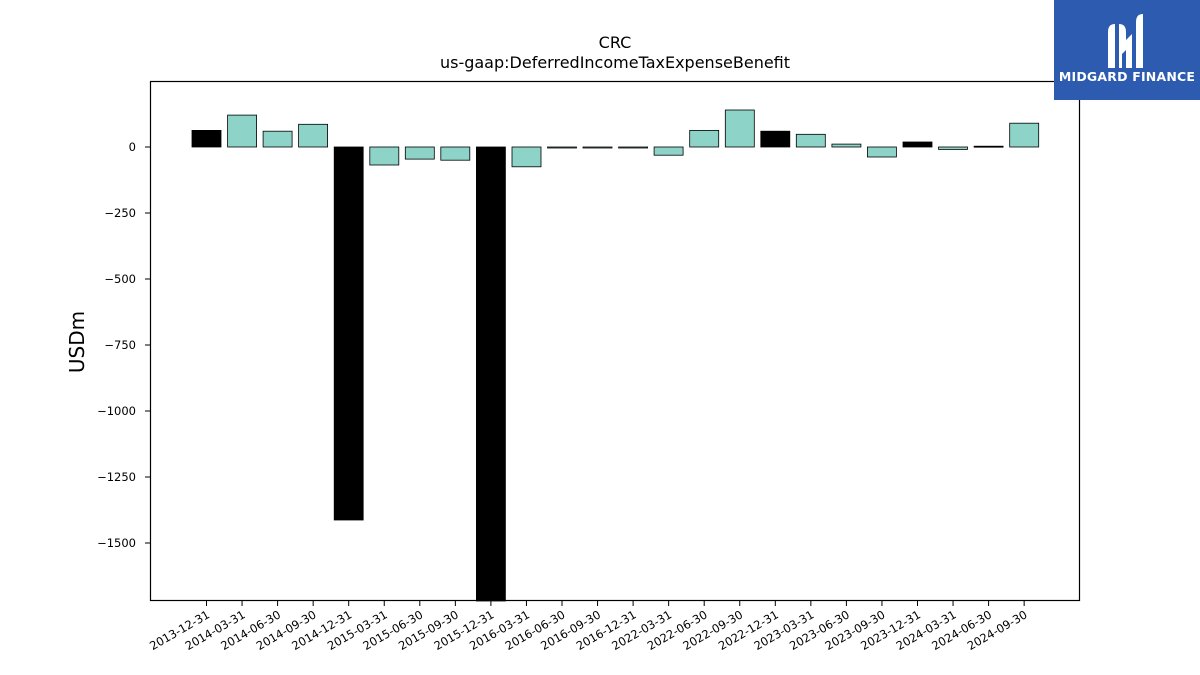 The width and height of the screenshot is (1200, 675). What do you see at coordinates (116, 411) in the screenshot?
I see `y-tick-label: −1000` at bounding box center [116, 411].